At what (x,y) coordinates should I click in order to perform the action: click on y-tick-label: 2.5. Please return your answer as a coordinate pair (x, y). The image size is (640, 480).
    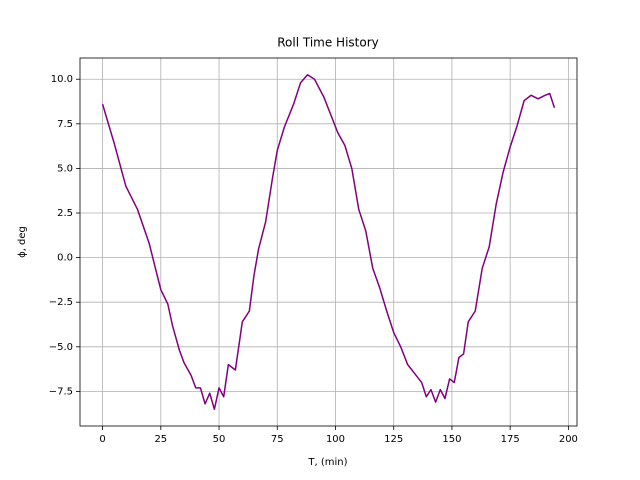
    Looking at the image, I should click on (65, 213).